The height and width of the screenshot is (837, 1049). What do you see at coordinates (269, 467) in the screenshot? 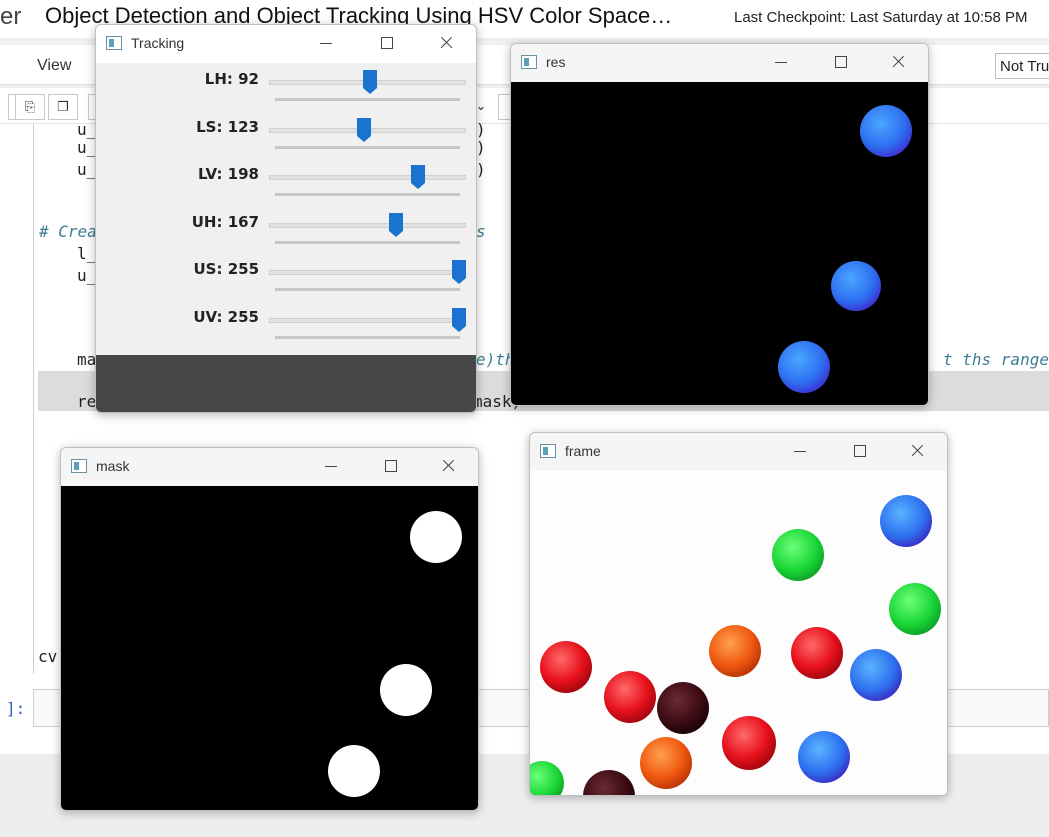
I see `mask-titlebar: mask` at bounding box center [269, 467].